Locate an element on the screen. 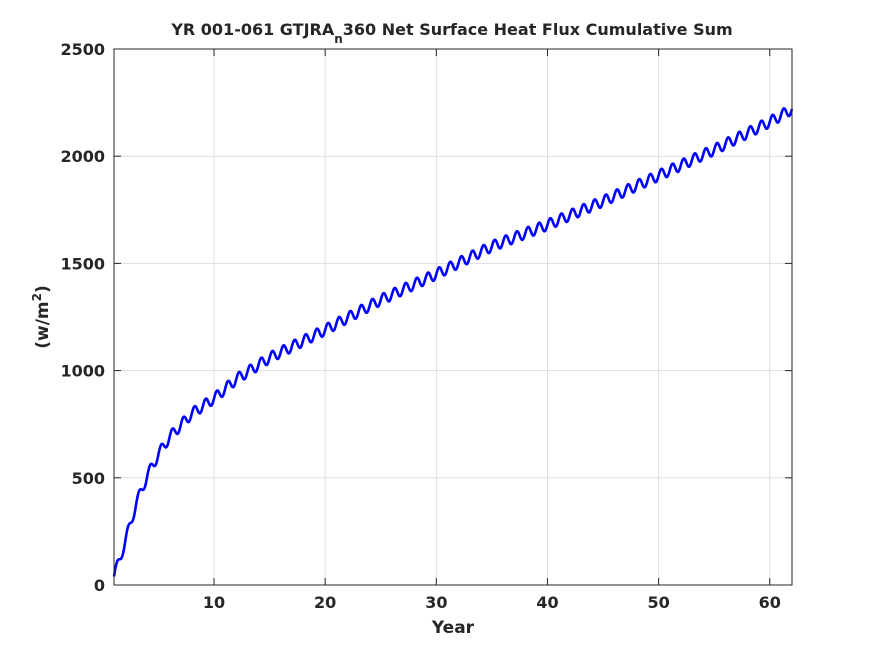 The height and width of the screenshot is (656, 875). chart-title-suffix: 360 Net Surface Heat Flux Cumulative Sum is located at coordinates (538, 29).